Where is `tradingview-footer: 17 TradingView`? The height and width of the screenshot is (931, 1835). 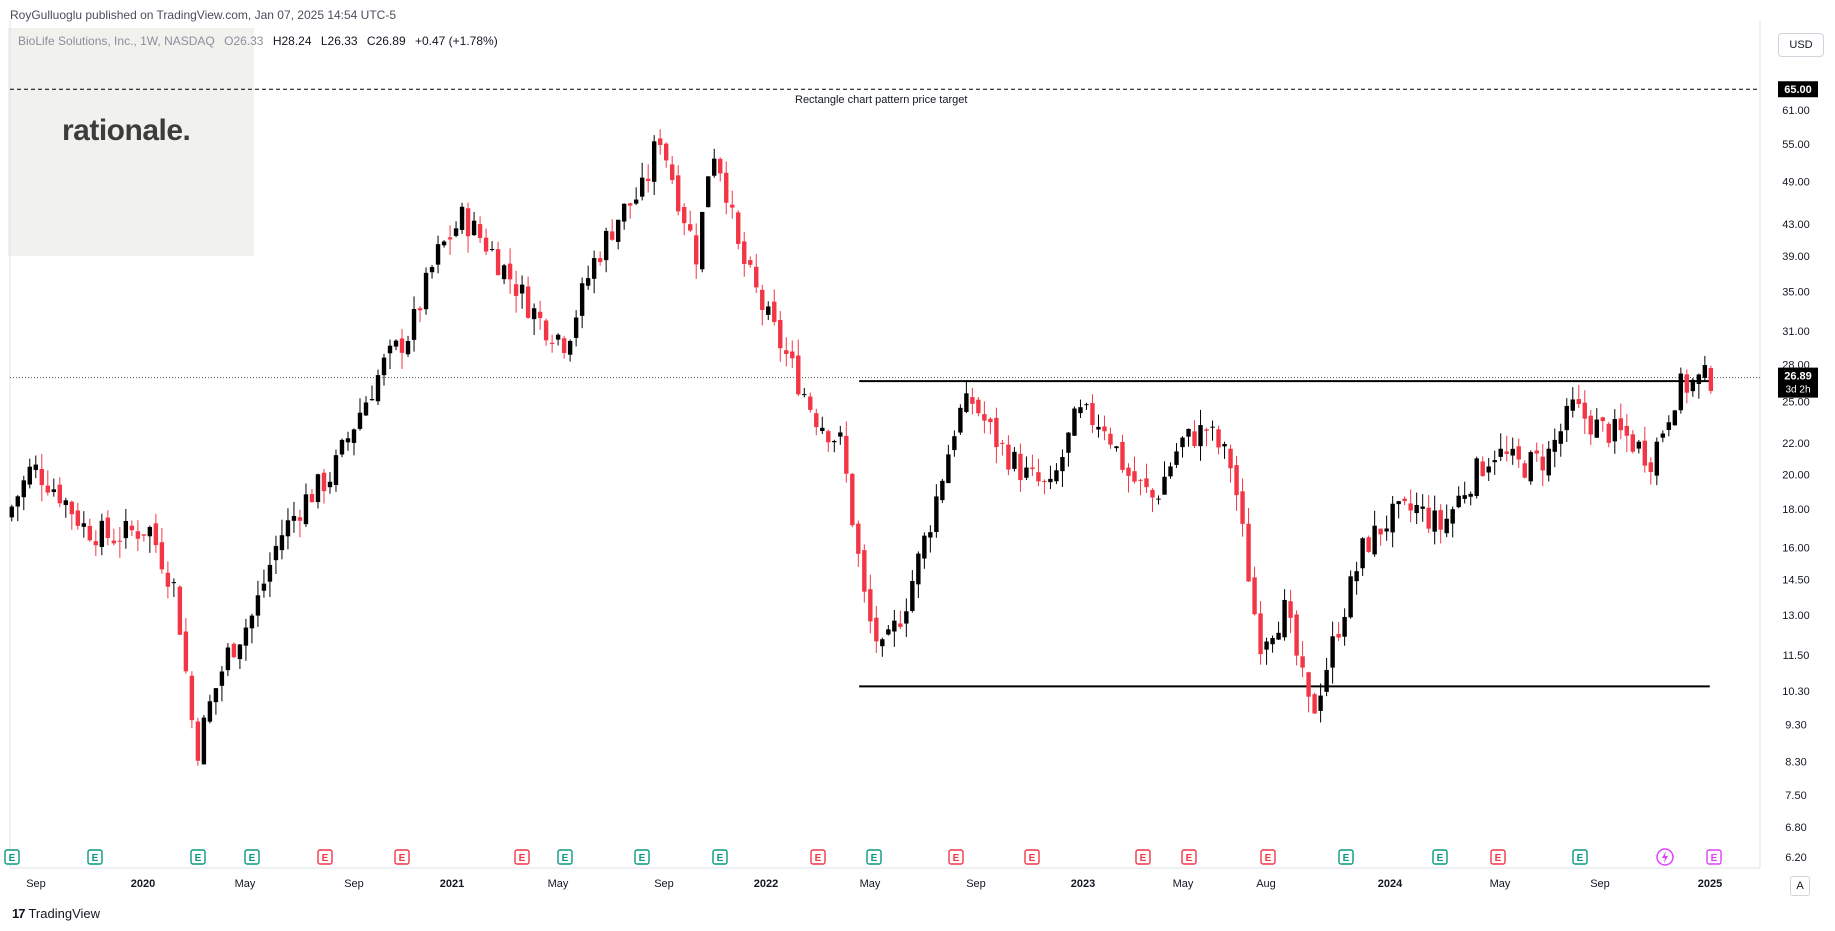 tradingview-footer: 17 TradingView is located at coordinates (56, 913).